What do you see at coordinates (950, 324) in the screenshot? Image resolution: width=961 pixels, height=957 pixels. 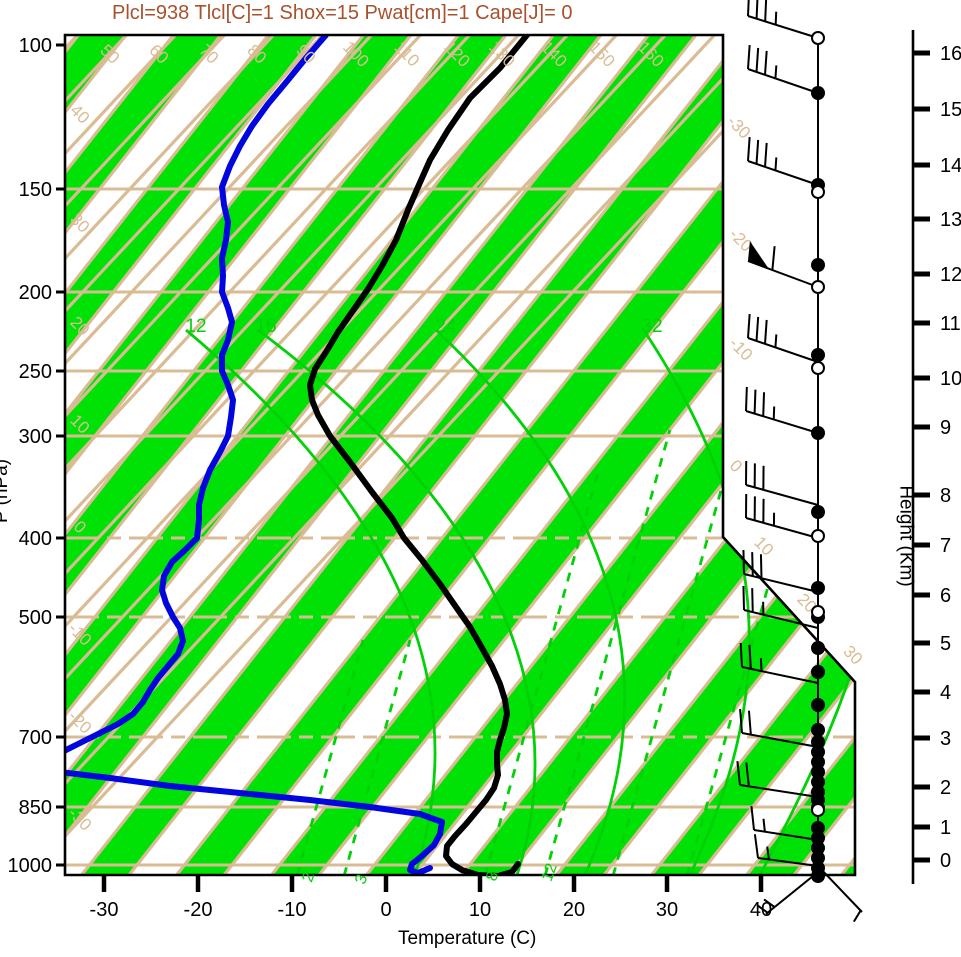 I see `svg-text: 11` at bounding box center [950, 324].